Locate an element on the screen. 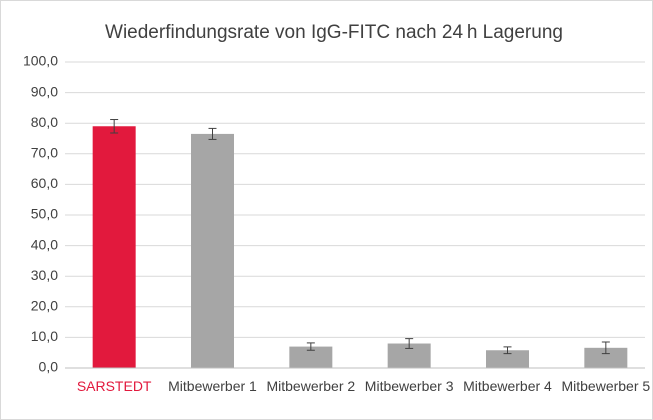 The width and height of the screenshot is (653, 420). x-tick-label: Mitbewerber 4 is located at coordinates (507, 386).